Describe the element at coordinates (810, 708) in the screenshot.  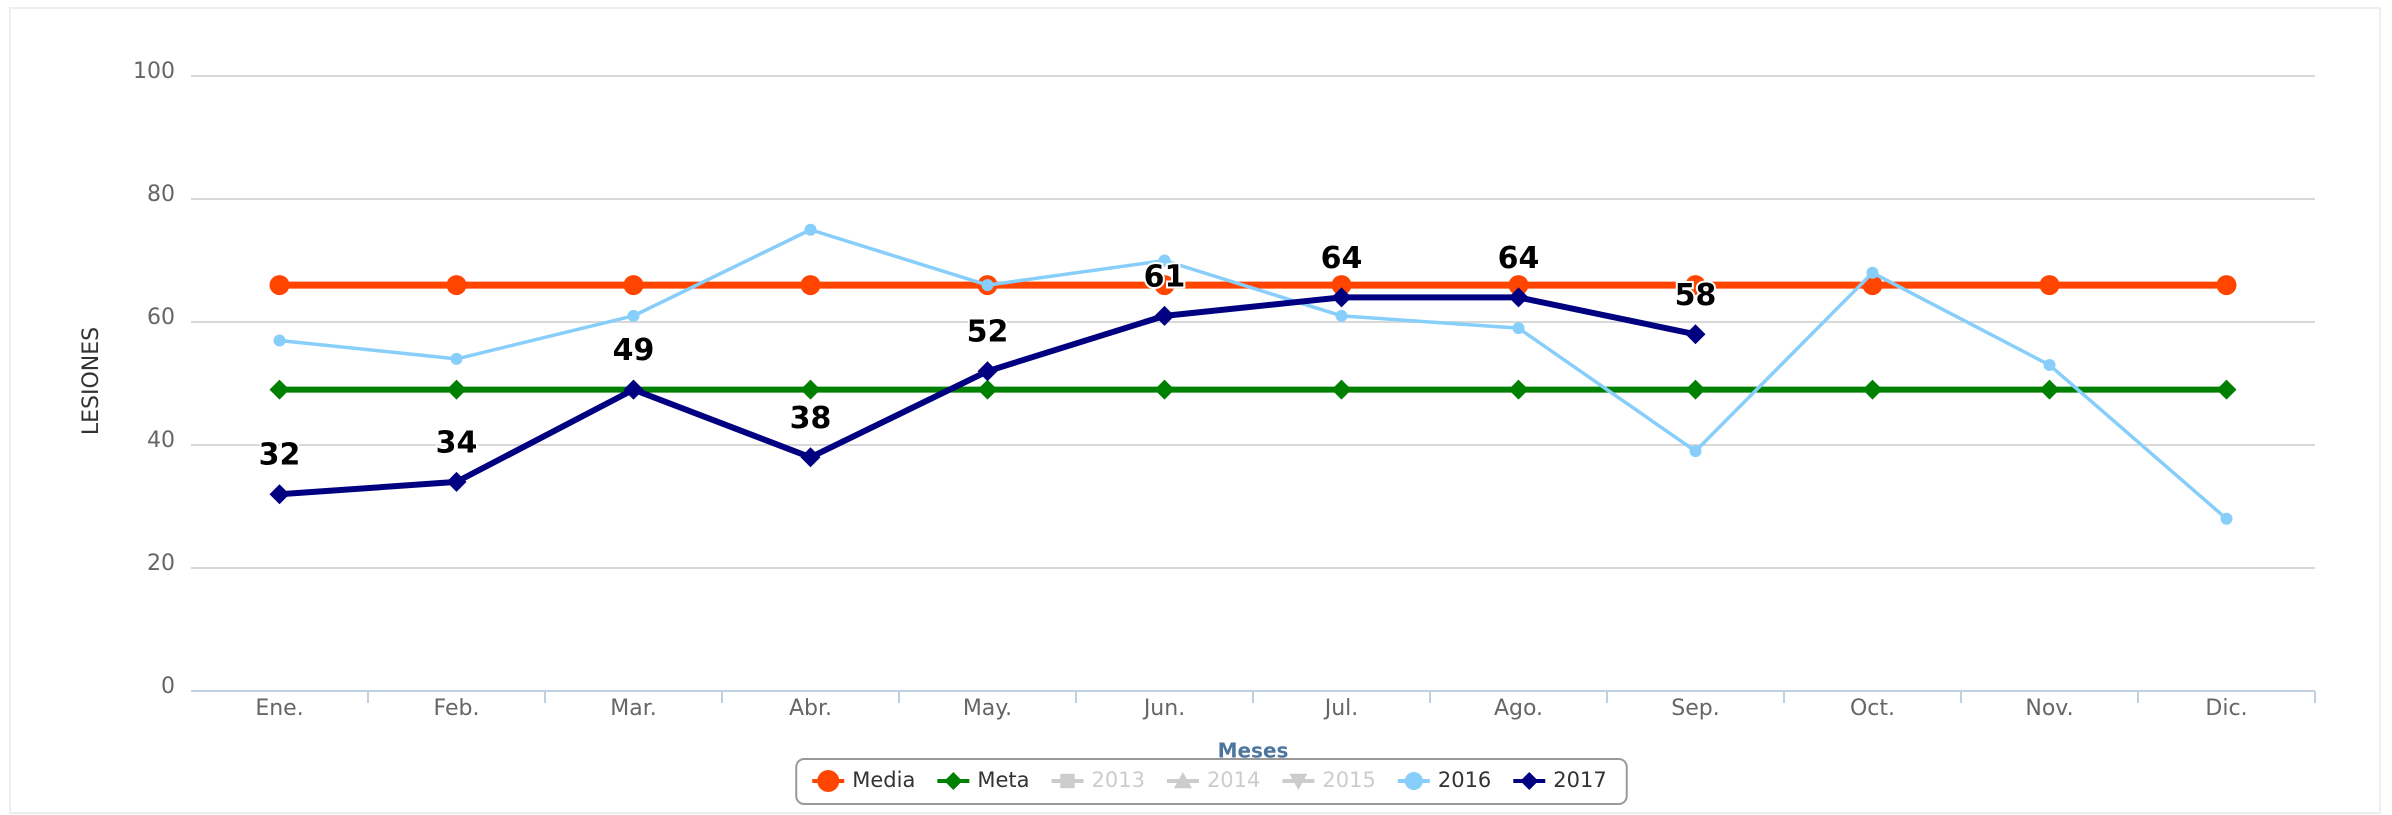
I see `x-tick-label: Abr.` at that location.